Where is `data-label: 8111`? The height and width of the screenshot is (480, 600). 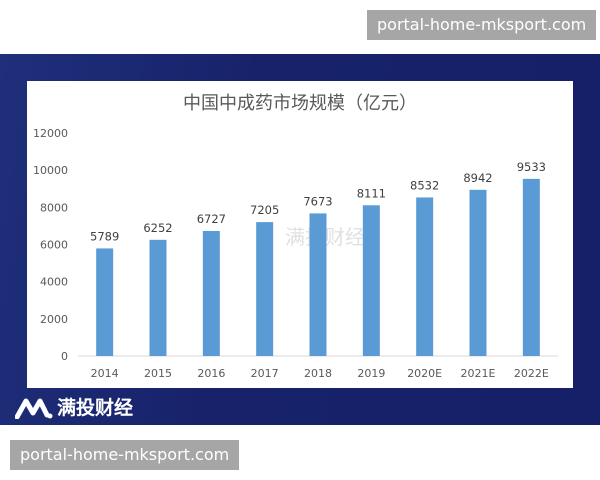 data-label: 8111 is located at coordinates (371, 193).